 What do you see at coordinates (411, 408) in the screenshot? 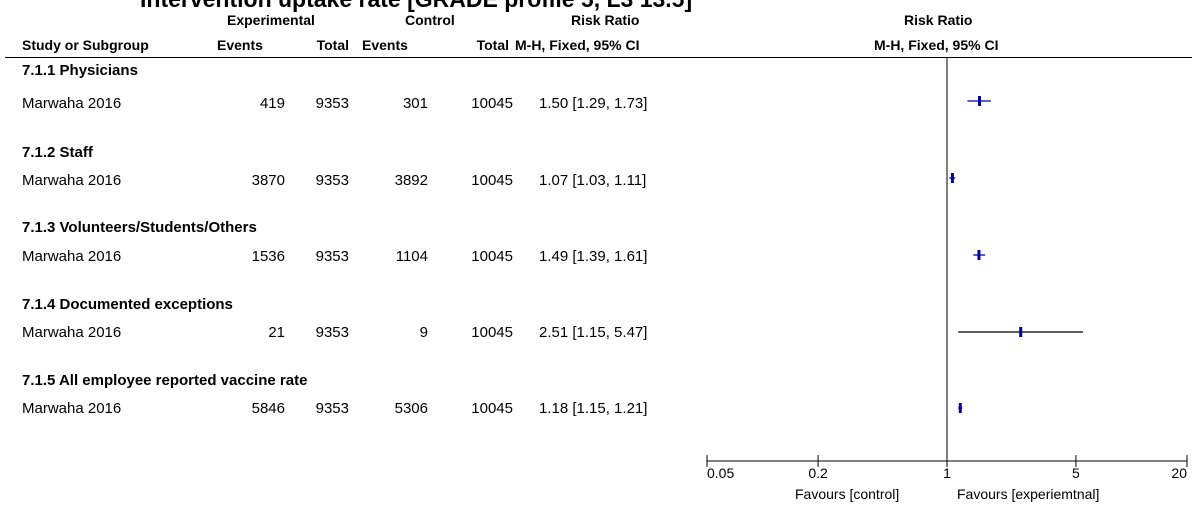
I see `ctl-events: 5306` at bounding box center [411, 408].